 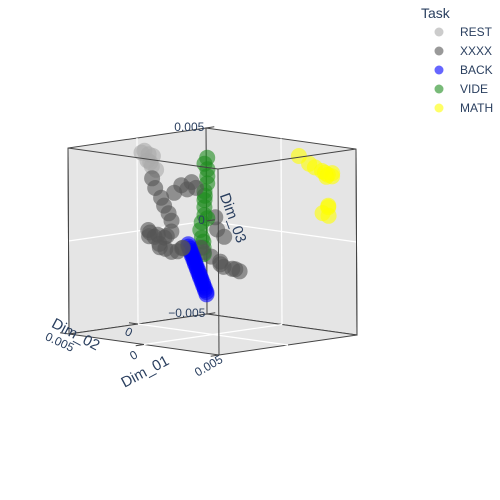 I want to click on legend-marker-back, so click(x=439, y=70).